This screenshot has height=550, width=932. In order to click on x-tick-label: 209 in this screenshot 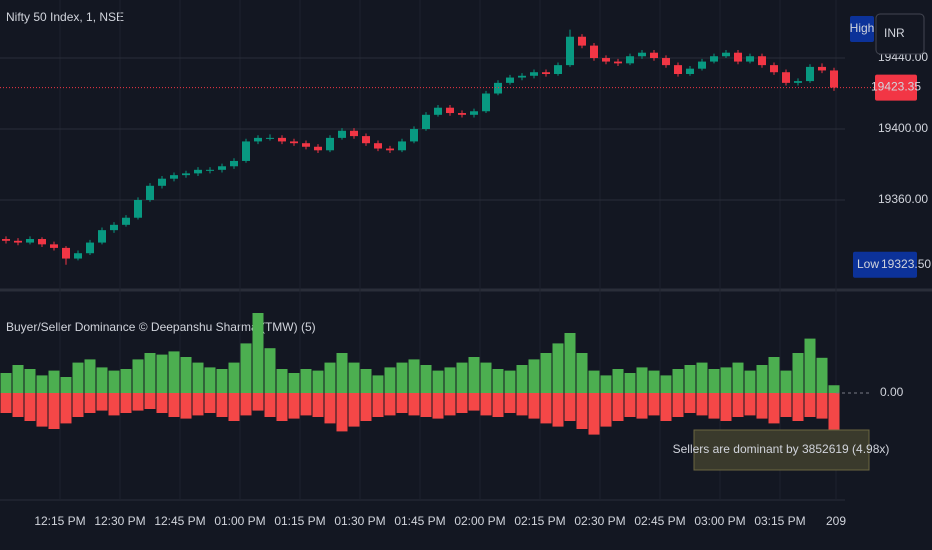, I will do `click(836, 521)`.